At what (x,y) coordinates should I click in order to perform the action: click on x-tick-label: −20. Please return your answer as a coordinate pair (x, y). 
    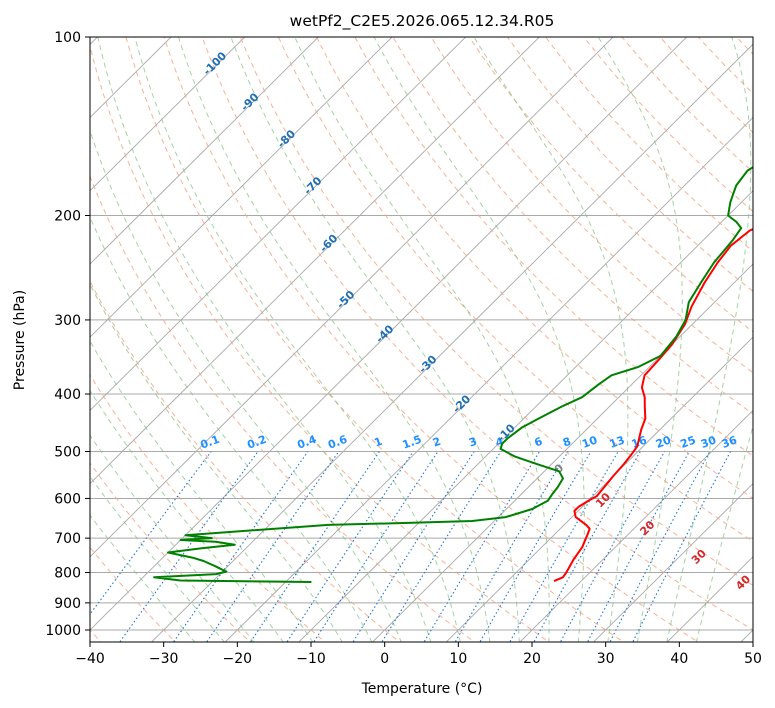
    Looking at the image, I should click on (238, 659).